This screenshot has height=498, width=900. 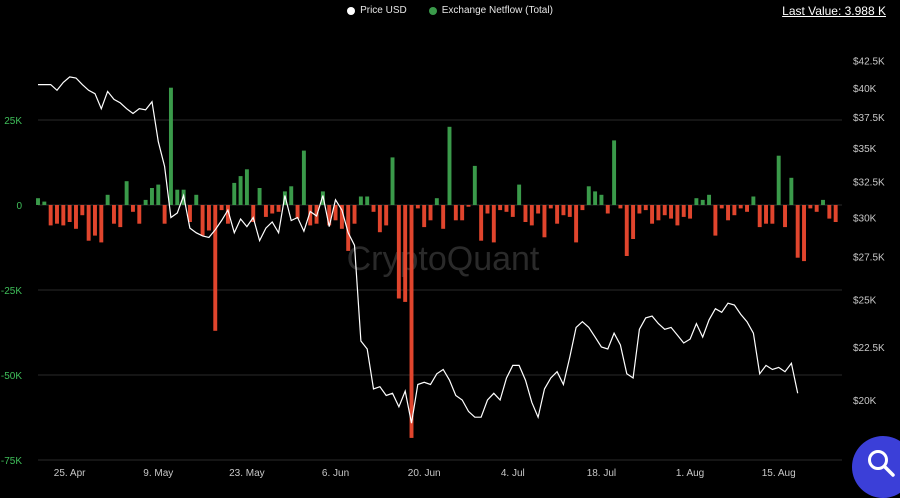 I want to click on search-icon, so click(x=881, y=463).